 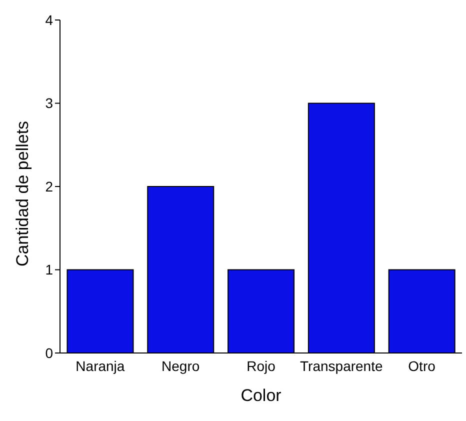 What do you see at coordinates (422, 366) in the screenshot?
I see `x-tick-label: Otro` at bounding box center [422, 366].